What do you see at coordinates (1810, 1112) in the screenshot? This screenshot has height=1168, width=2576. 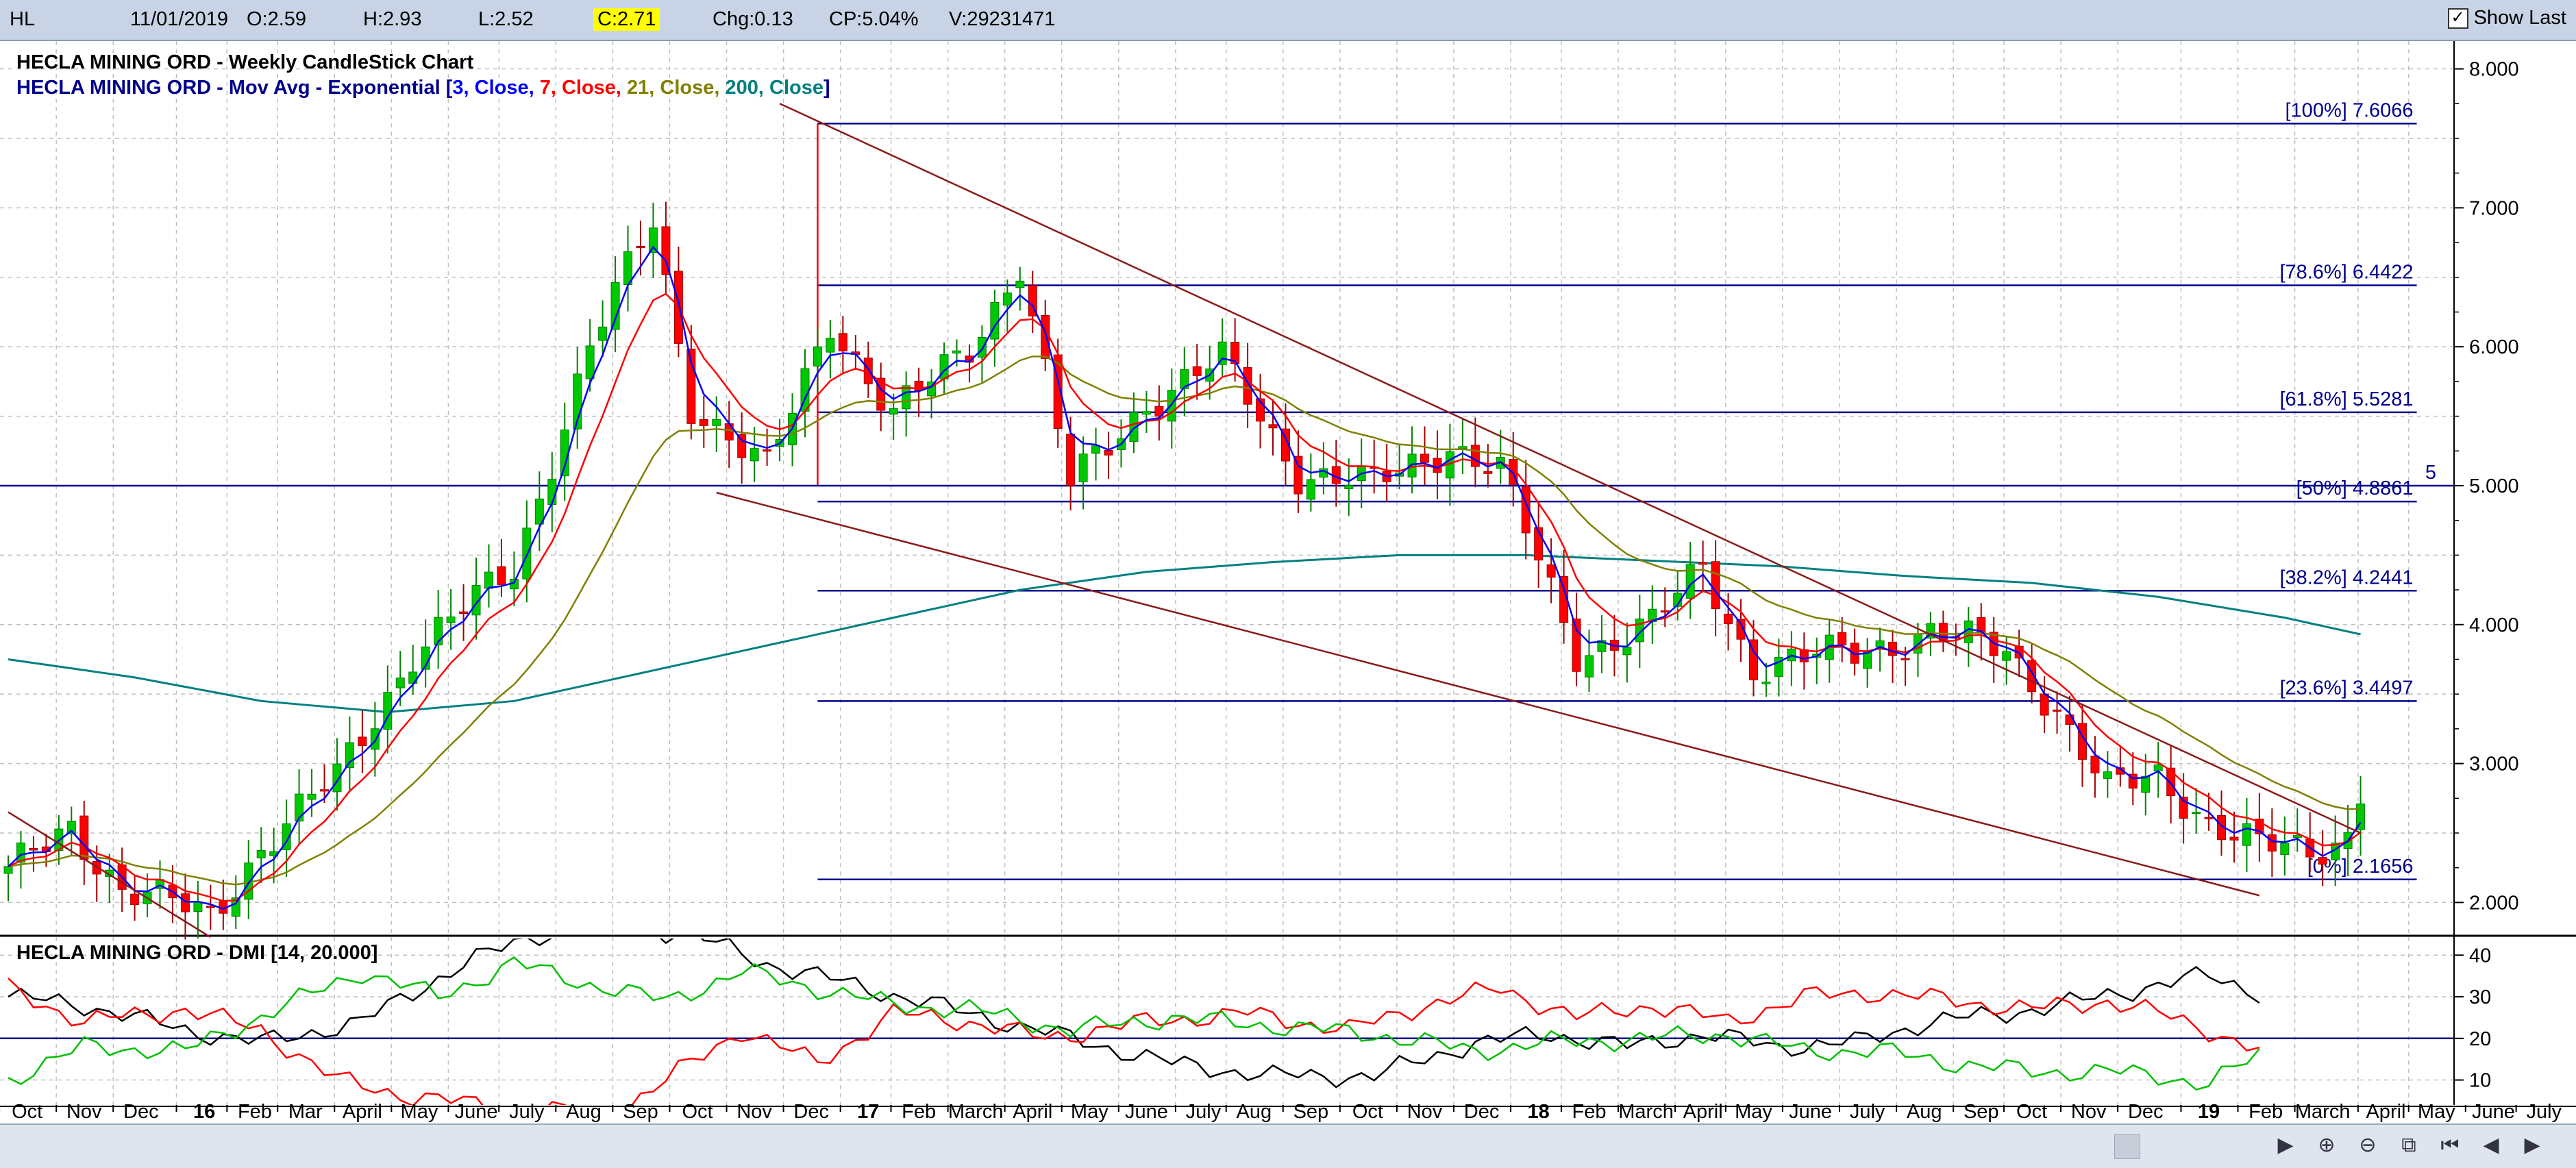 I see `x-axis-label: June` at bounding box center [1810, 1112].